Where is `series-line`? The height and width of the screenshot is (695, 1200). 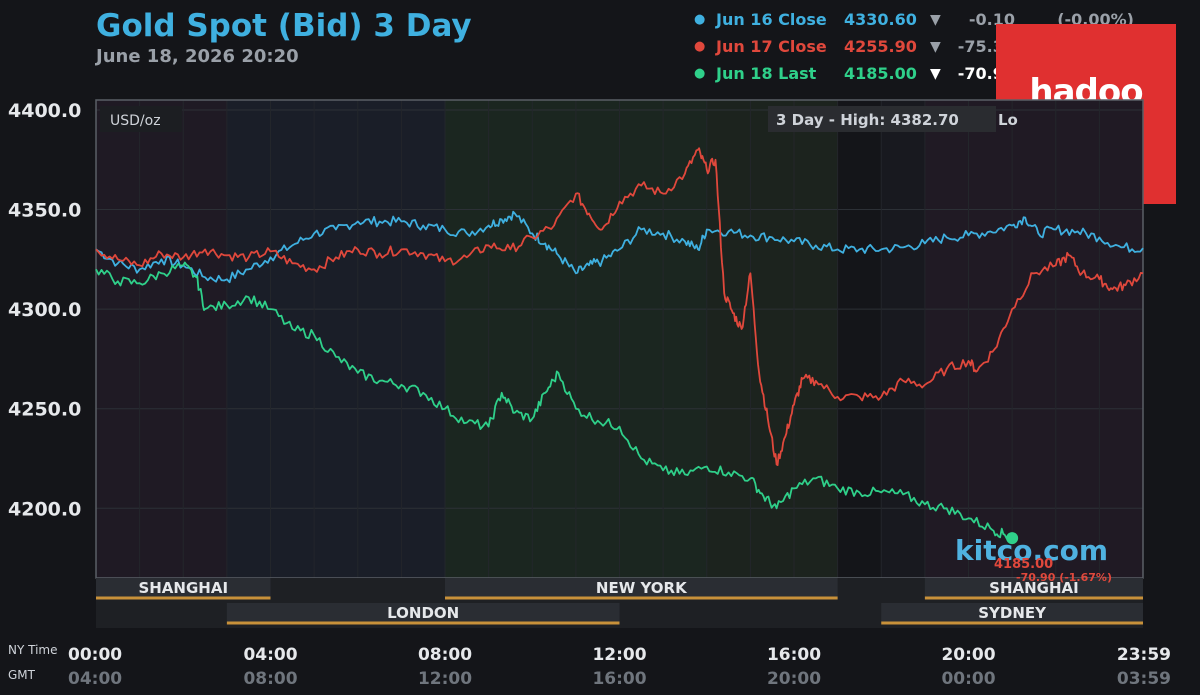 series-line is located at coordinates (619, 247).